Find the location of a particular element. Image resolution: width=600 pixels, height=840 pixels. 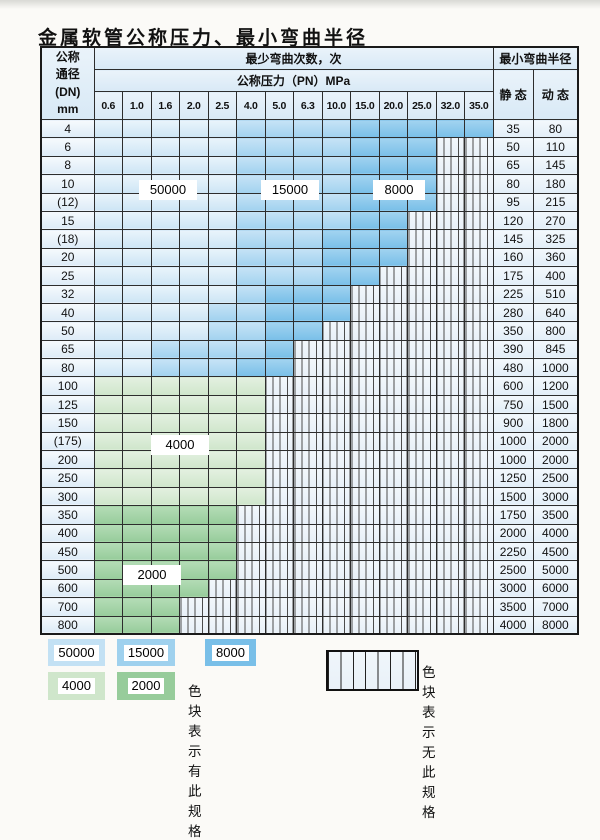

dn-value: 200 is located at coordinates (67, 460).